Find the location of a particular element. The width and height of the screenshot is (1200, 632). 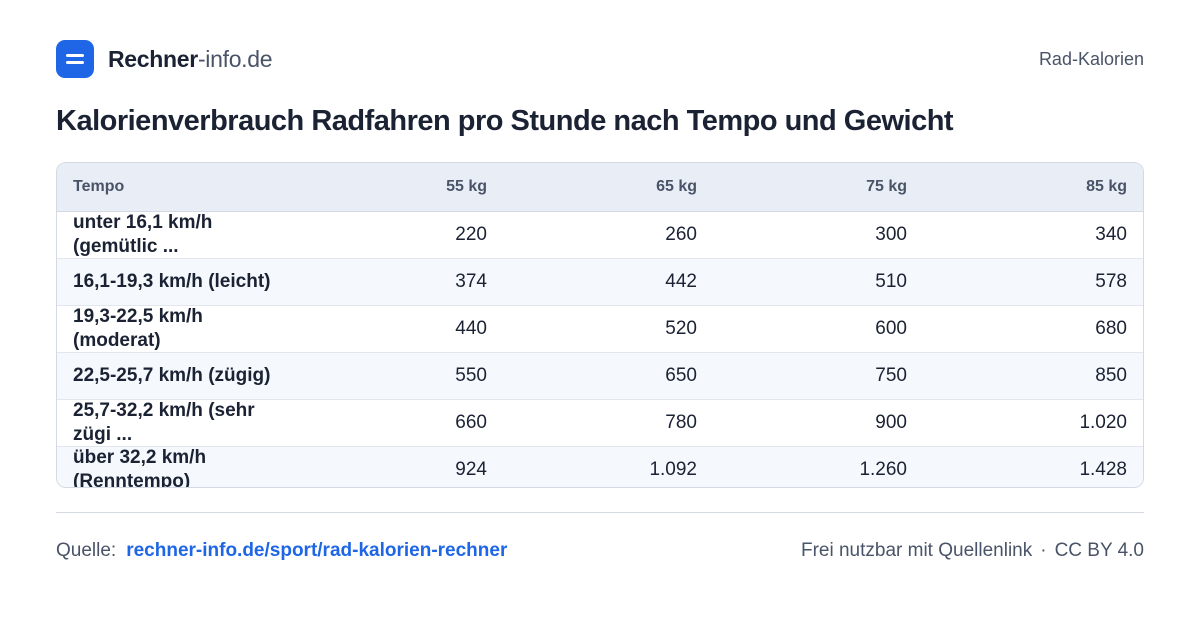

brand-name-strong: Rechner is located at coordinates (153, 58).